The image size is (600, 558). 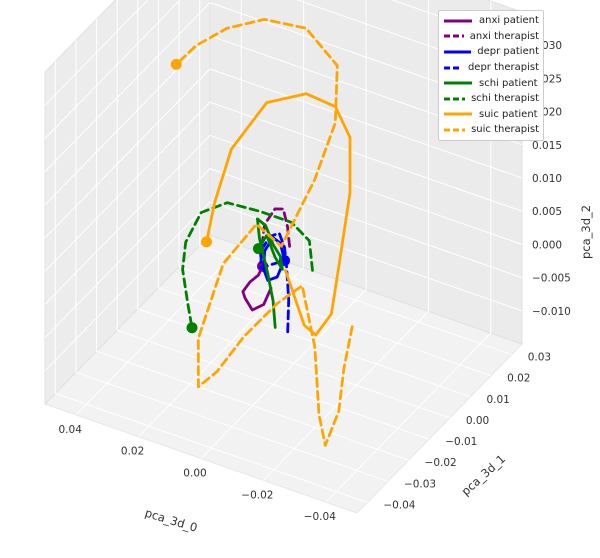 What do you see at coordinates (441, 463) in the screenshot?
I see `y-tick-label: −0.02` at bounding box center [441, 463].